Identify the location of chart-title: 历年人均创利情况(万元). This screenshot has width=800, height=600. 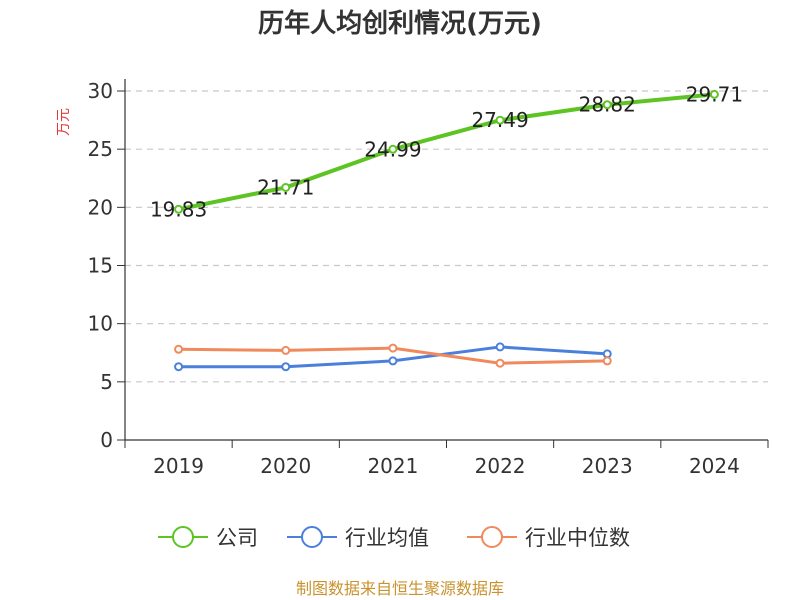
(400, 23).